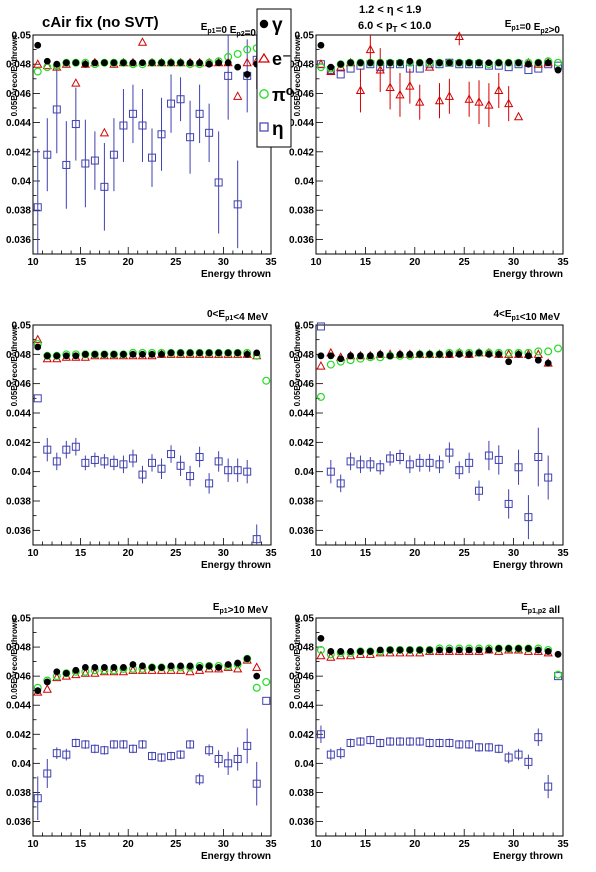 The image size is (596, 872). Describe the element at coordinates (275, 78) in the screenshot. I see `legend-box: γ e⁻ π⁰ η` at that location.